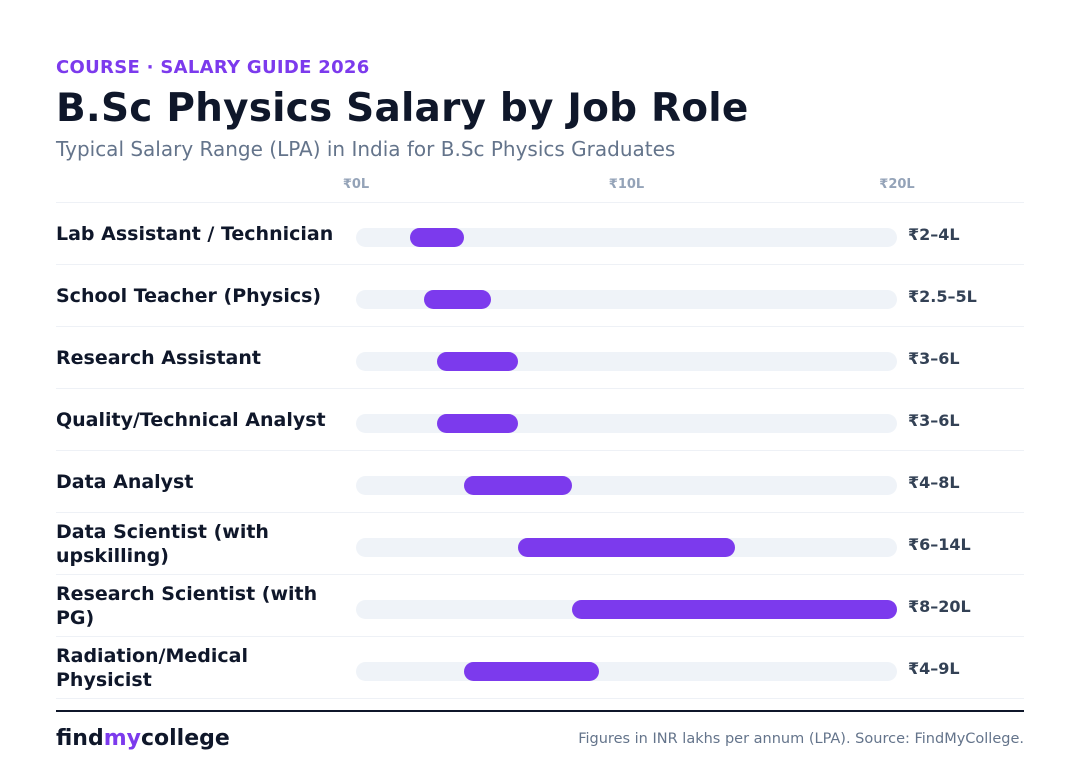 This screenshot has width=1080, height=784. Describe the element at coordinates (213, 67) in the screenshot. I see `eyebrow-label: COURSE · SALARY GUIDE 2026` at that location.